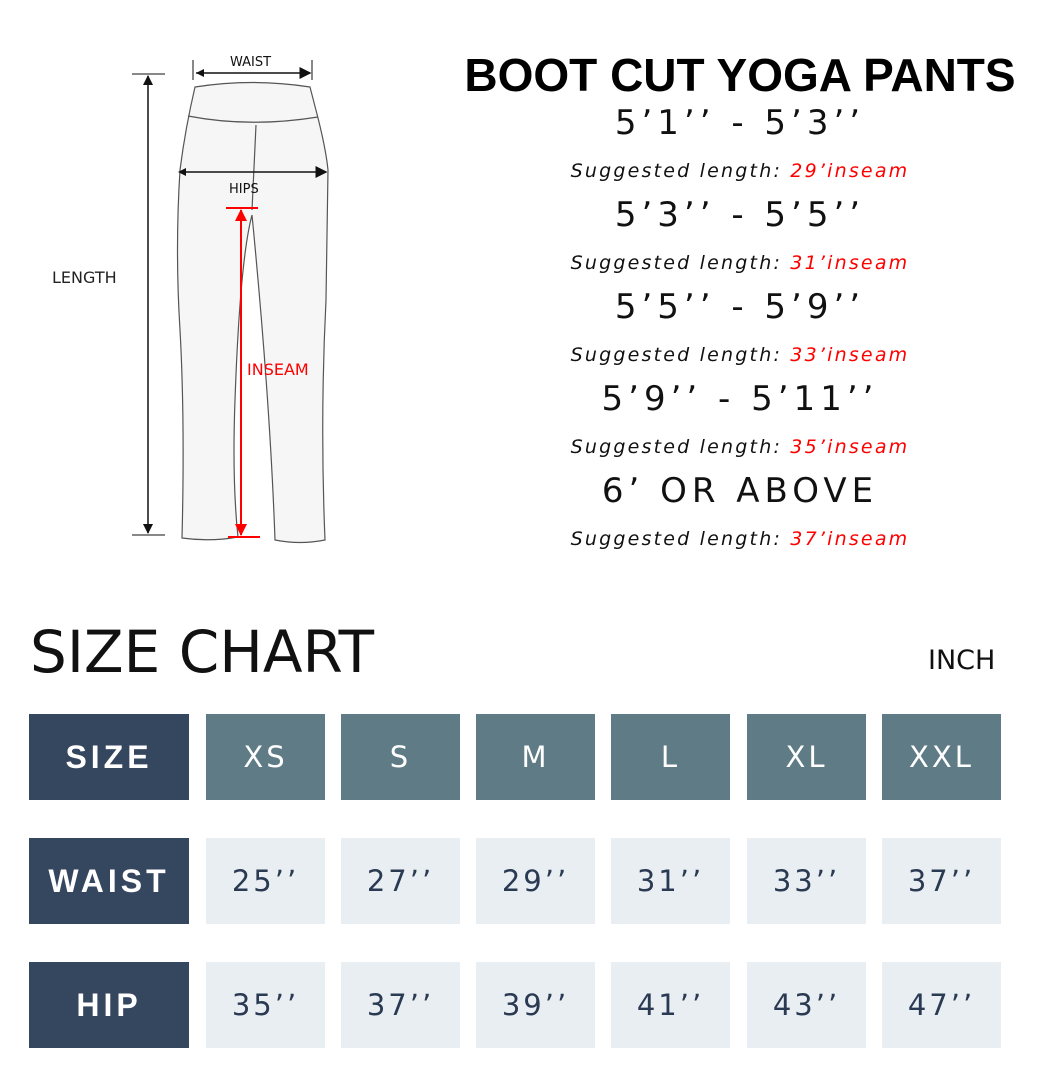 The image size is (1061, 1074). I want to click on size-header-cell: XS, so click(265, 757).